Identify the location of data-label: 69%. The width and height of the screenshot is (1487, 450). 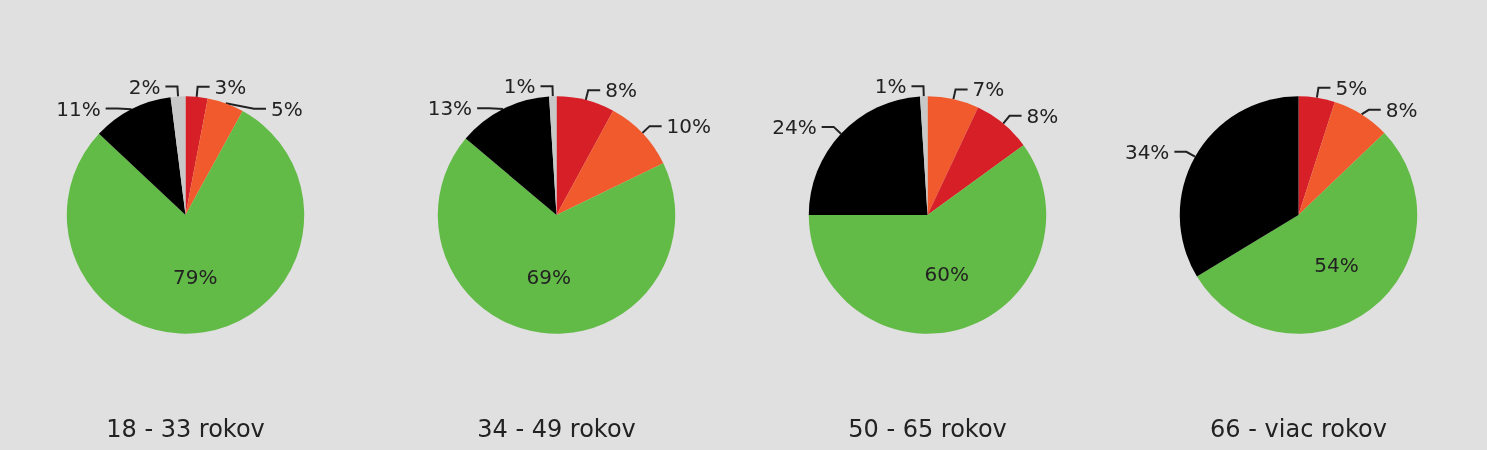
(548, 276).